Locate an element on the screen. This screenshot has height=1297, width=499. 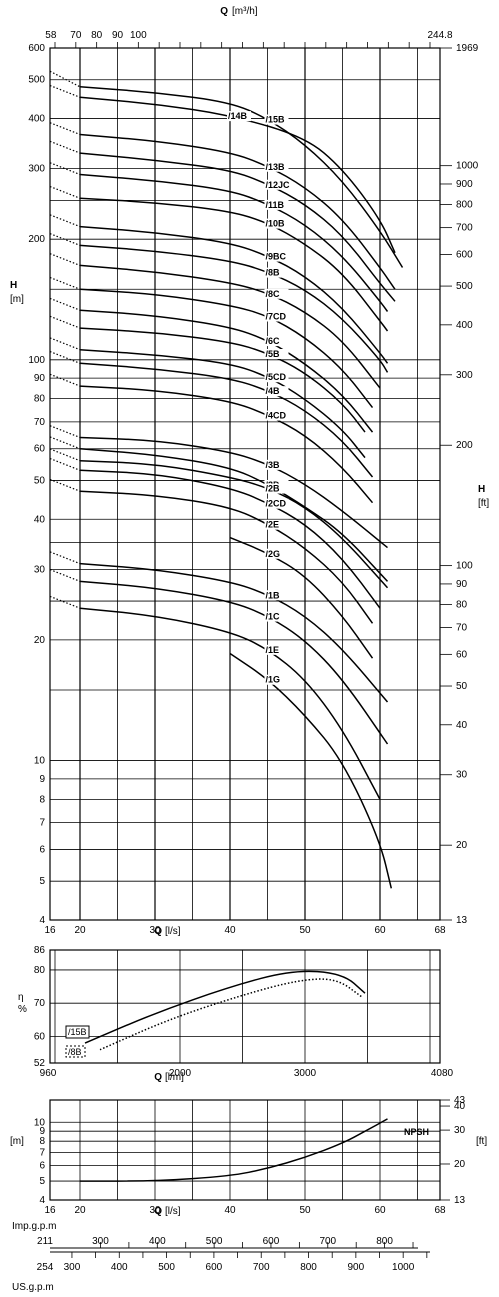
head-curve-1C is located at coordinates (234, 662).